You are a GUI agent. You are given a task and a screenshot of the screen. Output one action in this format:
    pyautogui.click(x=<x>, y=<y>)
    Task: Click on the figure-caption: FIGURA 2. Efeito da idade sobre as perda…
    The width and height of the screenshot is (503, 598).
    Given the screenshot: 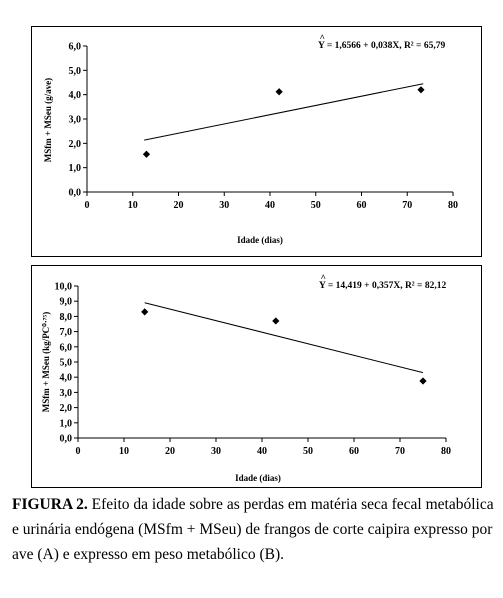 What is the action you would take?
    pyautogui.click(x=253, y=529)
    